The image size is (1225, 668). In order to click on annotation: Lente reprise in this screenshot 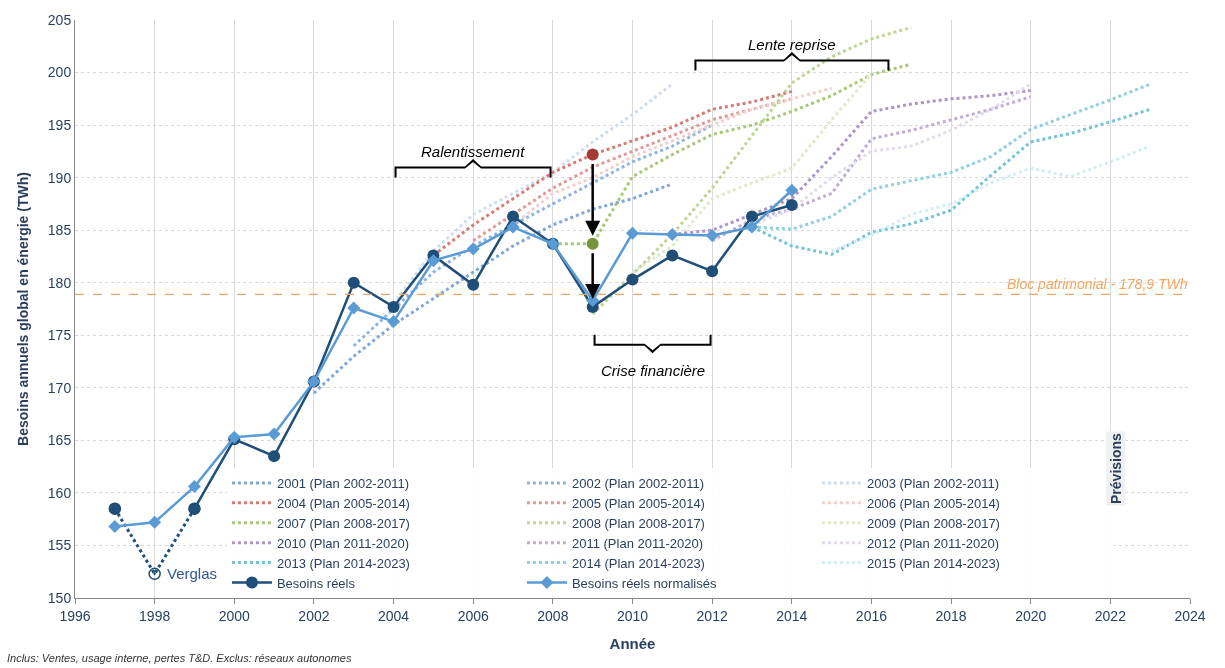, I will do `click(792, 44)`.